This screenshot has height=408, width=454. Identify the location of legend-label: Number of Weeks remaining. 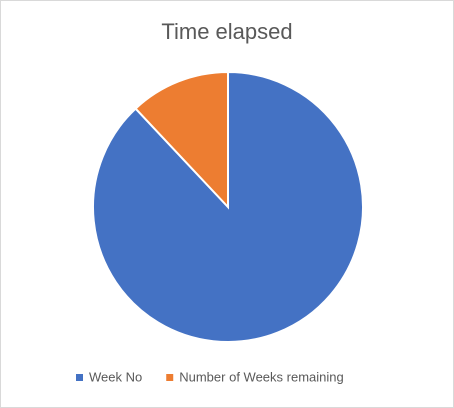
(261, 376).